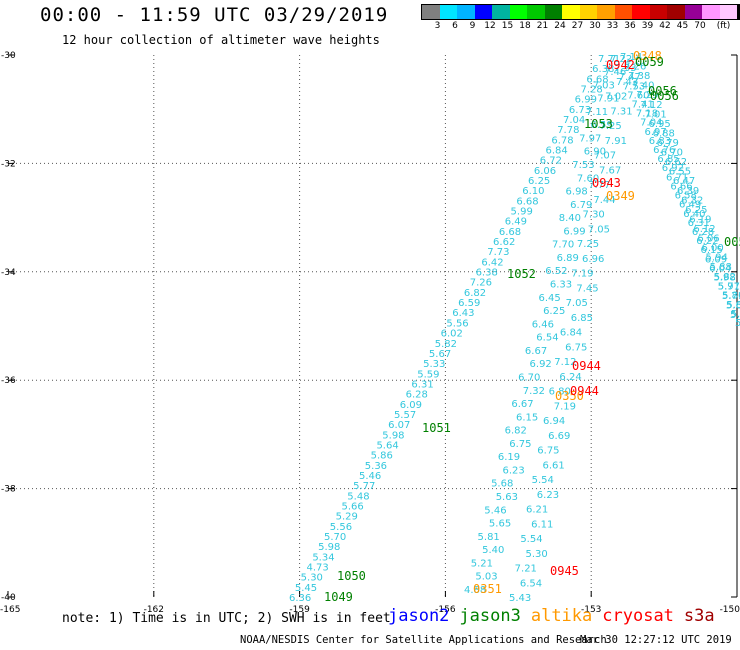  I want to click on wave-height-value: 5.82, so click(446, 344).